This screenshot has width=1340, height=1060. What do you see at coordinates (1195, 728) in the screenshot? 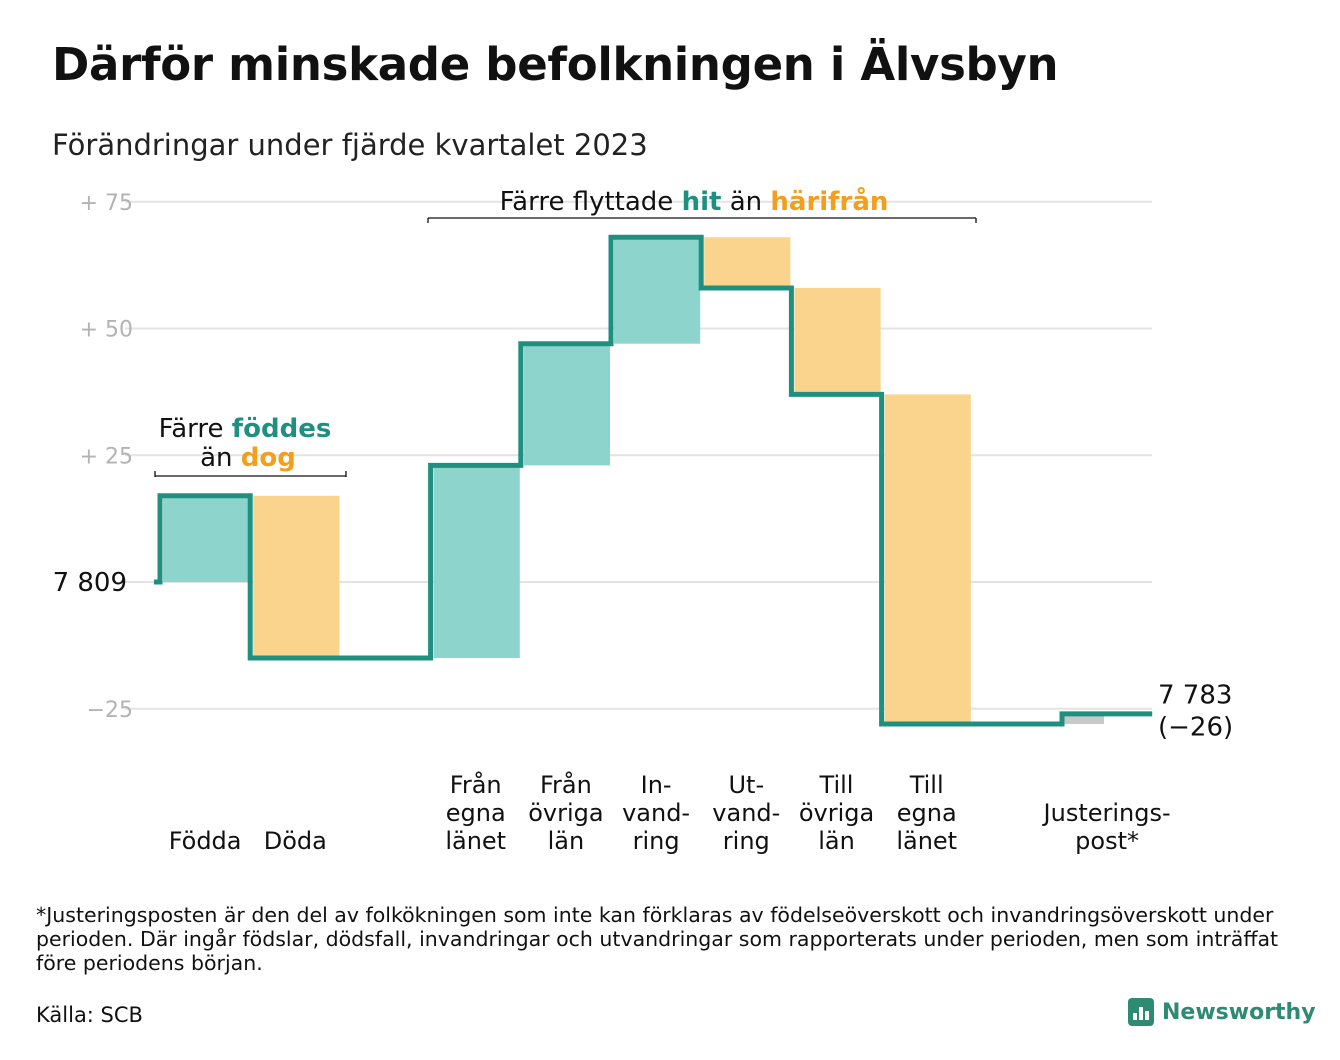
I see `end-change-label: (−26)` at bounding box center [1195, 728].